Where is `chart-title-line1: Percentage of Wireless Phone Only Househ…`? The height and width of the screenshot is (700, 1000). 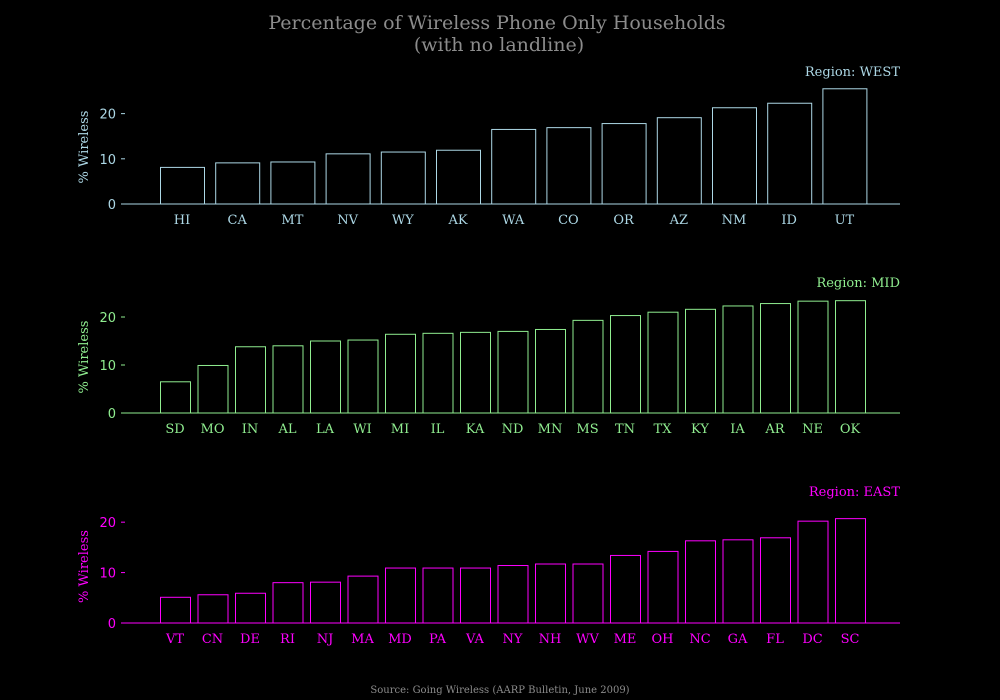
chart-title-line1: Percentage of Wireless Phone Only Househ… is located at coordinates (496, 23).